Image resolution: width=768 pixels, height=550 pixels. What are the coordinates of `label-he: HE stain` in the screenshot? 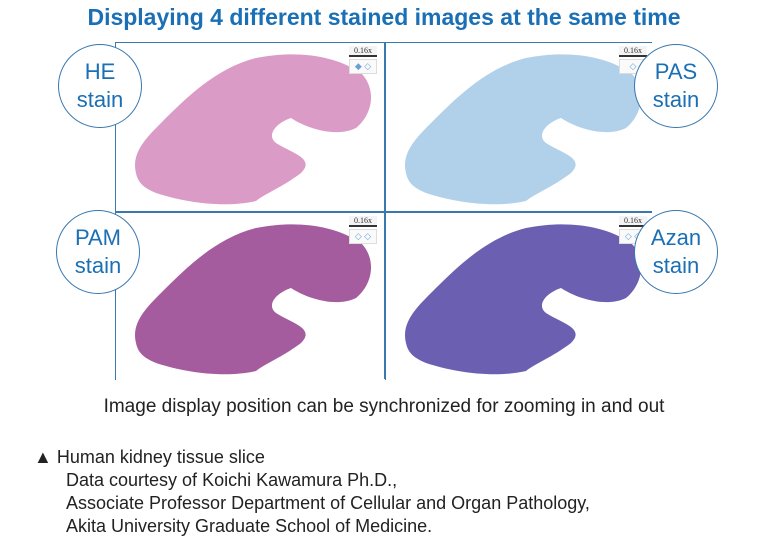 It's located at (100, 86).